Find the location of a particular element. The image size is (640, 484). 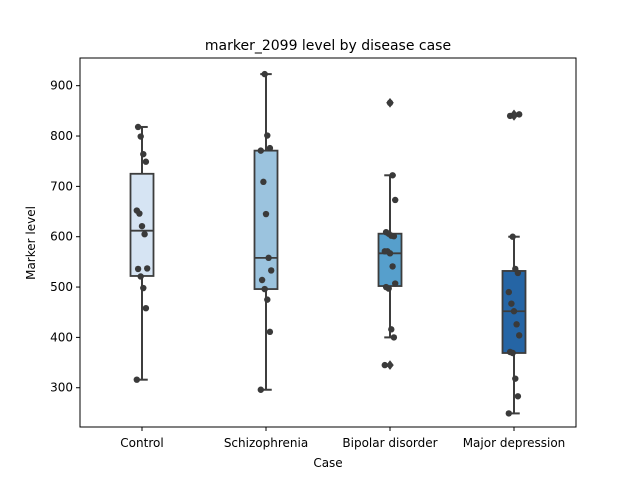

y-tick-label: 700 is located at coordinates (61, 186).